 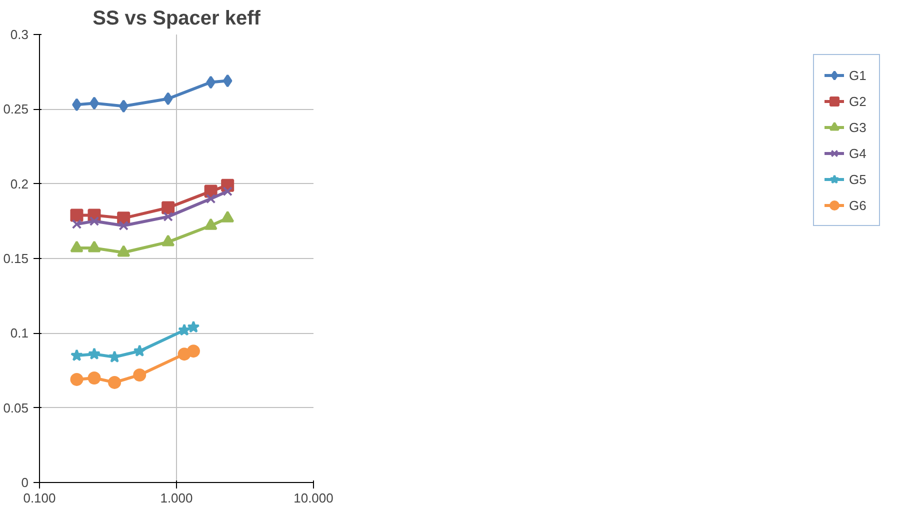 What do you see at coordinates (858, 127) in the screenshot?
I see `legend-label: G3` at bounding box center [858, 127].